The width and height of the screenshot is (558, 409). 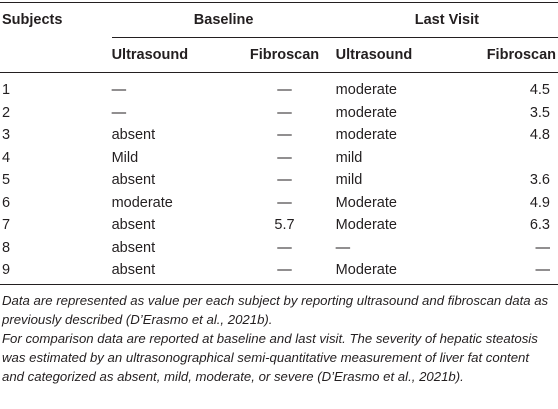 I want to click on table-row: 9 absent — Moderate —, so click(x=279, y=272).